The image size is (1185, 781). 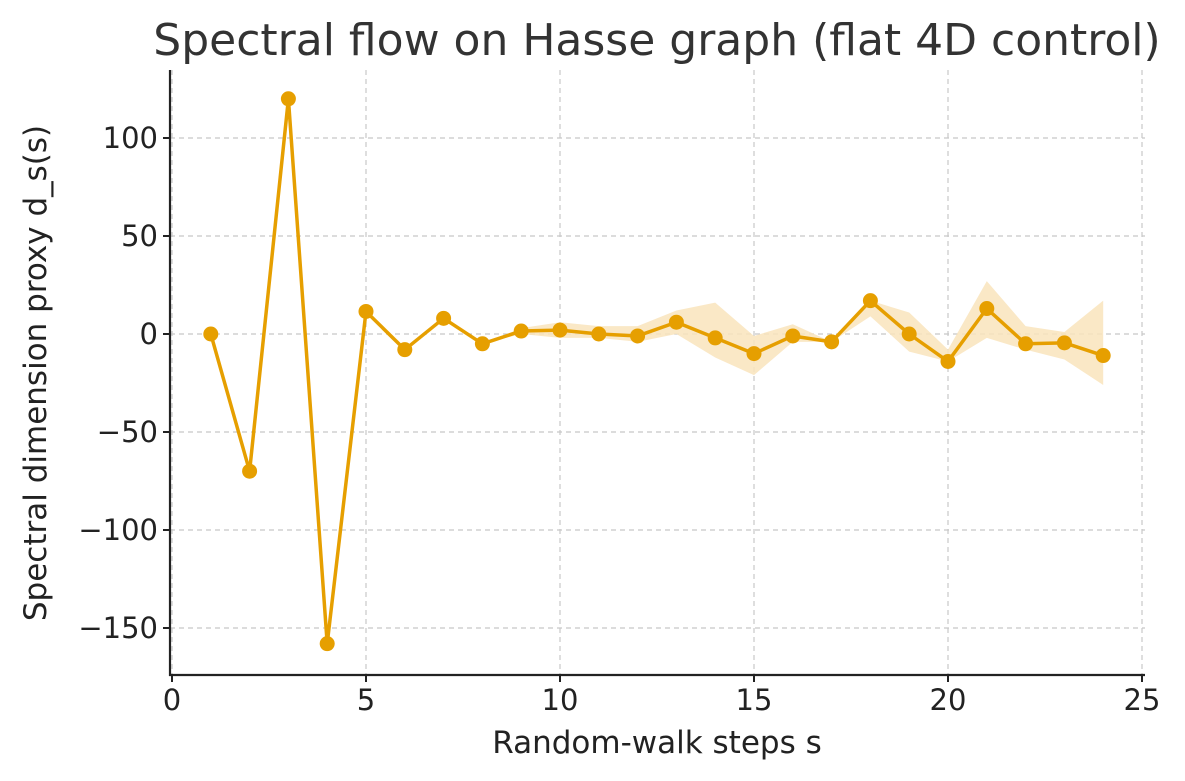 I want to click on y-axis-label: Spectral dimension proxy d_s(s), so click(x=36, y=373).